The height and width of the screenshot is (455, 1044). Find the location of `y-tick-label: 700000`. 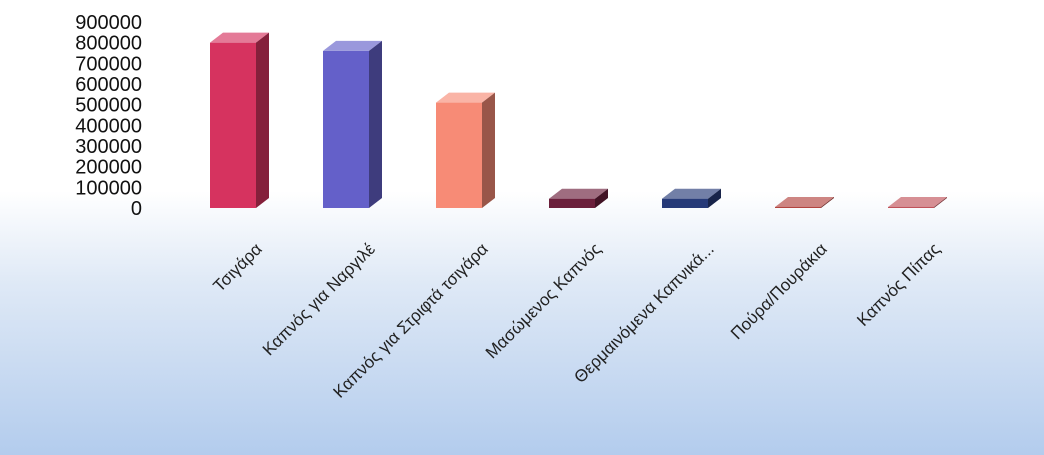

y-tick-label: 700000 is located at coordinates (108, 64).